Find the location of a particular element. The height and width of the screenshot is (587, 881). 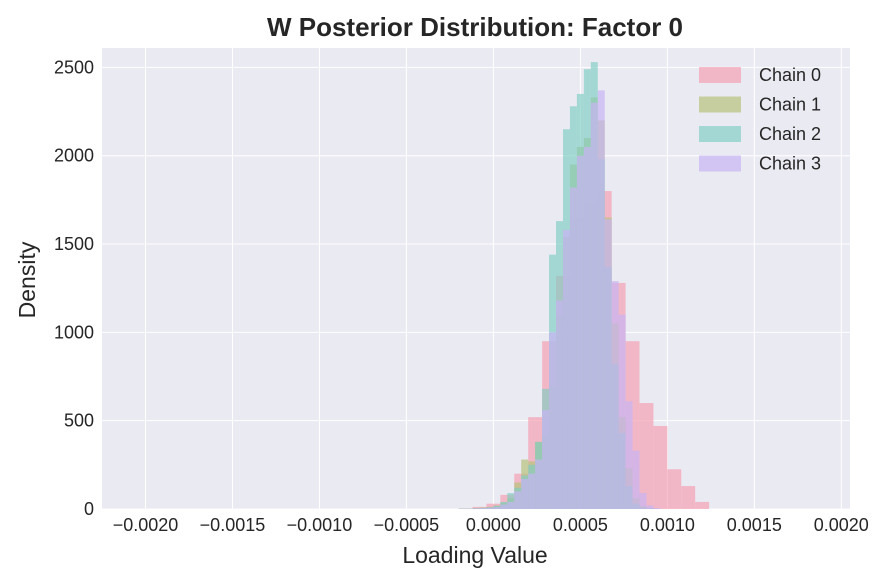

y-tick-label: 2000 is located at coordinates (74, 156).